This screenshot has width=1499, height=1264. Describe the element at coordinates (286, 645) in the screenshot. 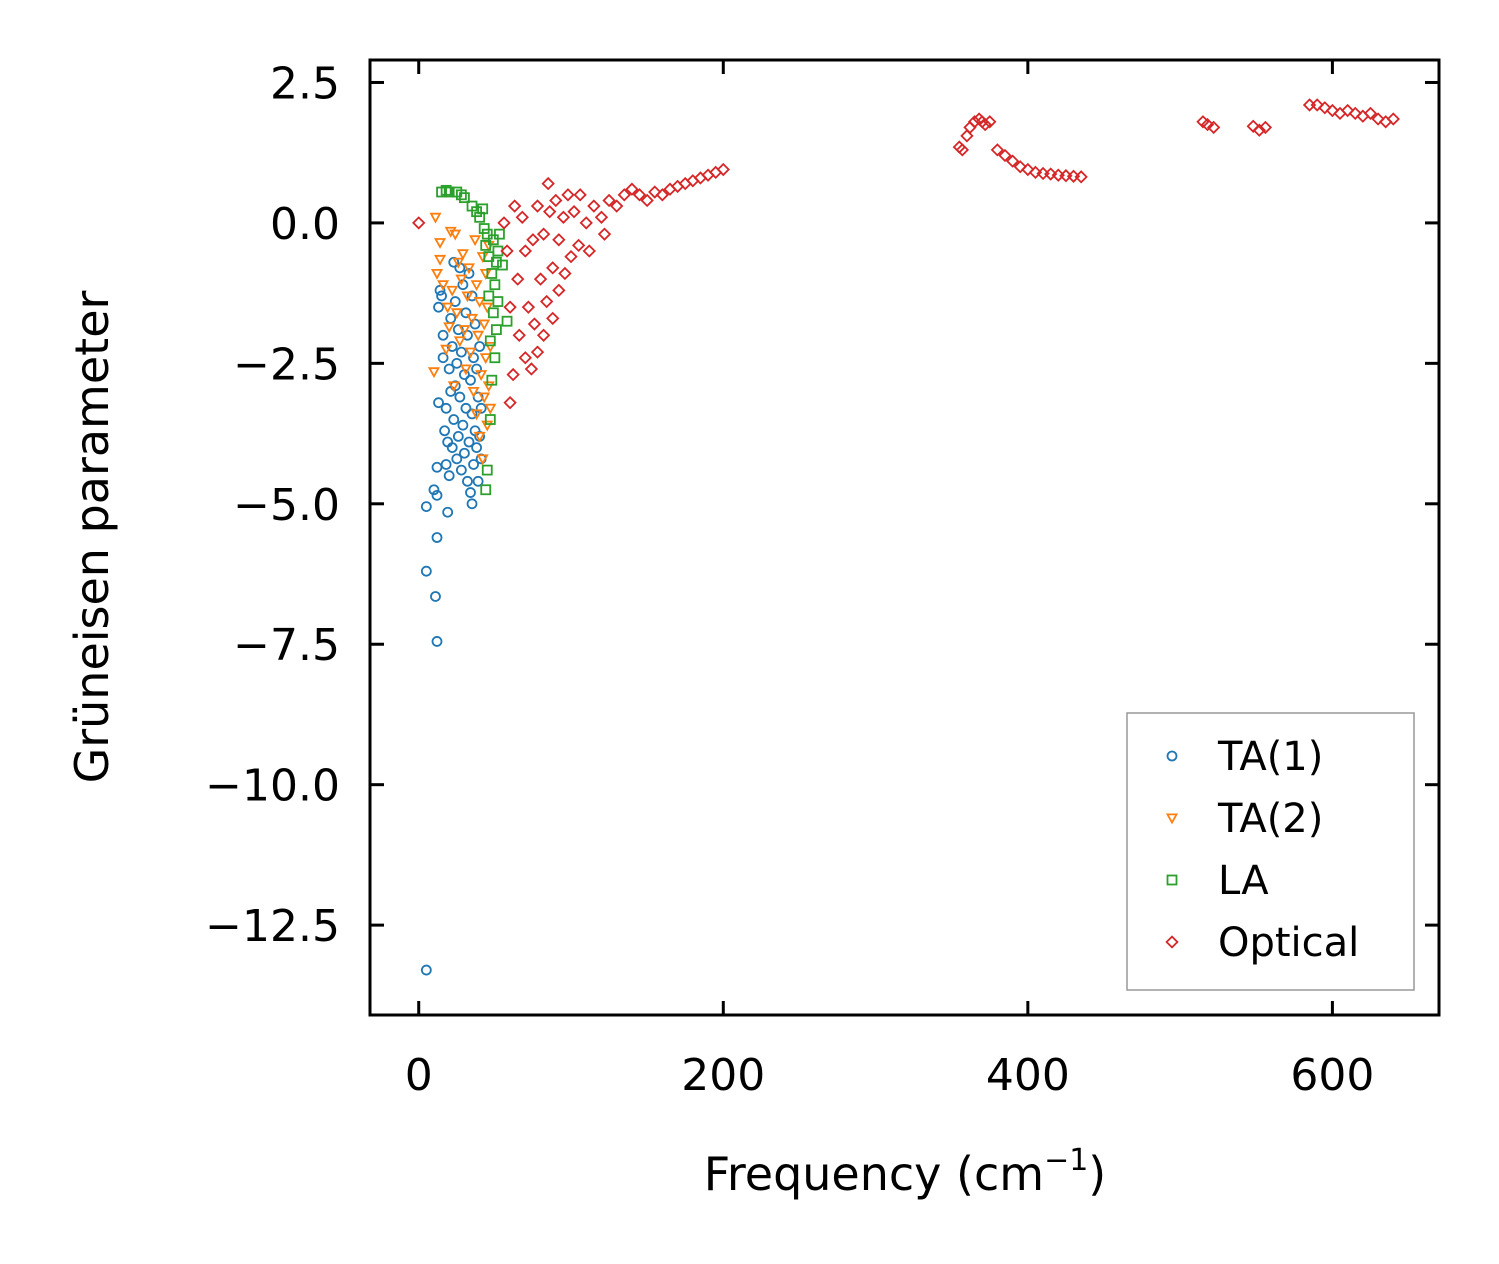

I see `y-tick-label: −7.5` at that location.